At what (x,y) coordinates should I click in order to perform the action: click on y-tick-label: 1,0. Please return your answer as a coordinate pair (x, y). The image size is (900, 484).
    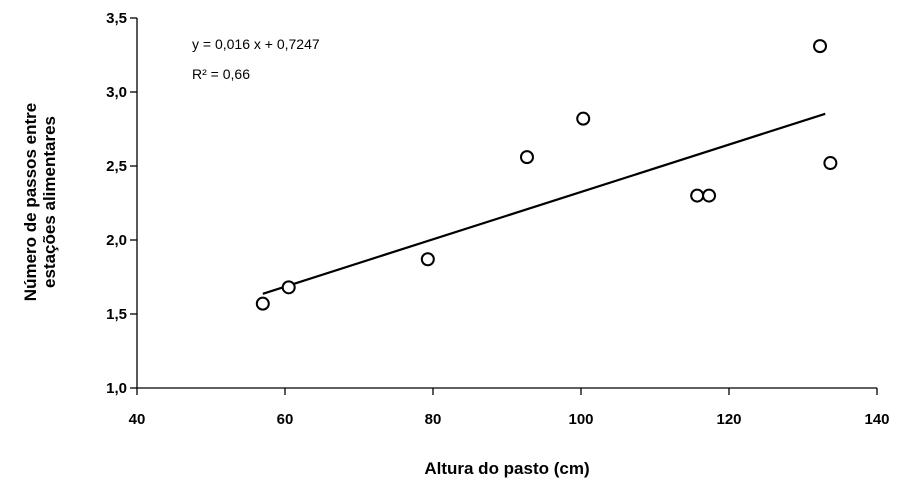
    Looking at the image, I should click on (116, 388).